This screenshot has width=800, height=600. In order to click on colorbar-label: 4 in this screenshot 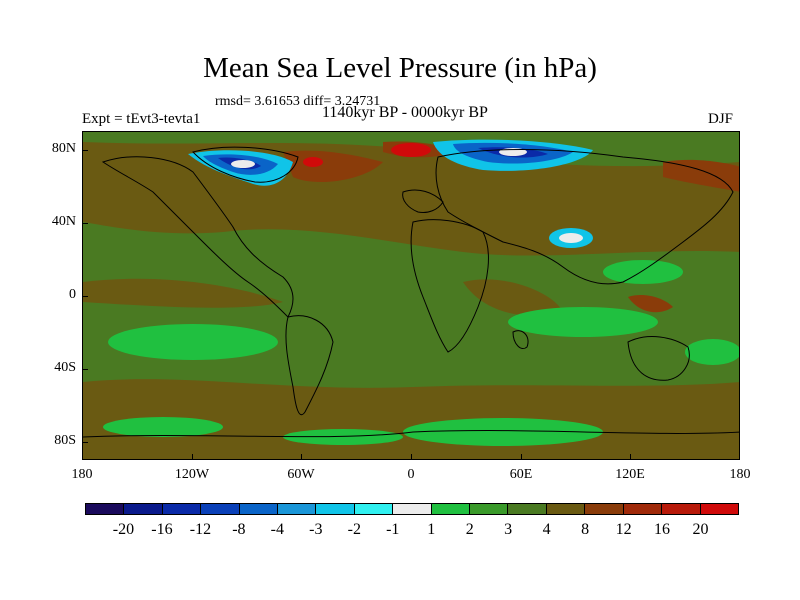, I will do `click(546, 529)`.